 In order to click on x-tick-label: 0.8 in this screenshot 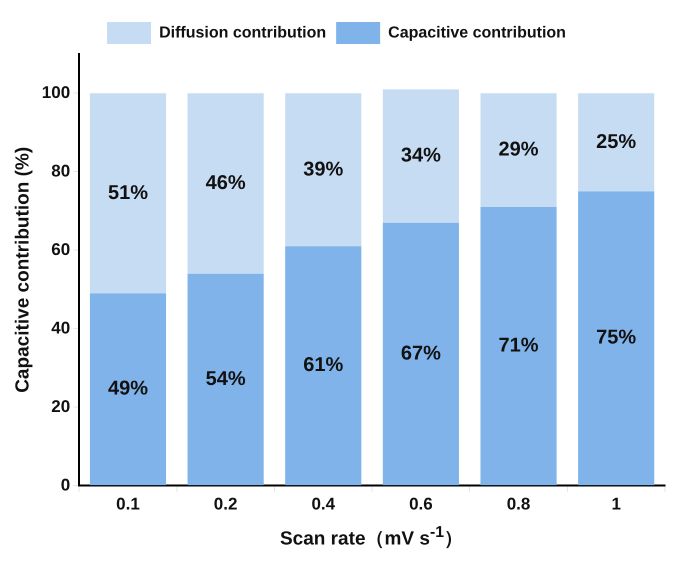, I will do `click(518, 504)`.